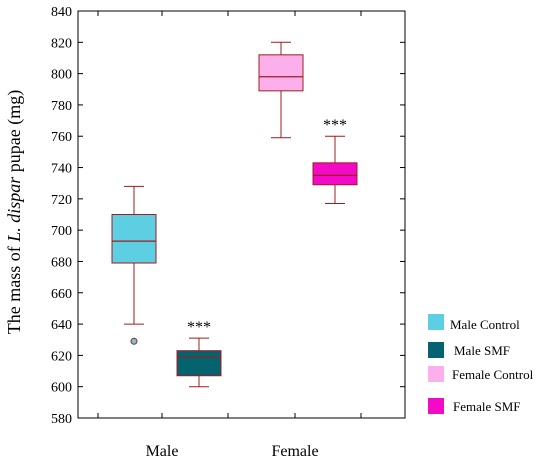 The width and height of the screenshot is (550, 460). Describe the element at coordinates (61, 231) in the screenshot. I see `y-tick-label: 700` at that location.